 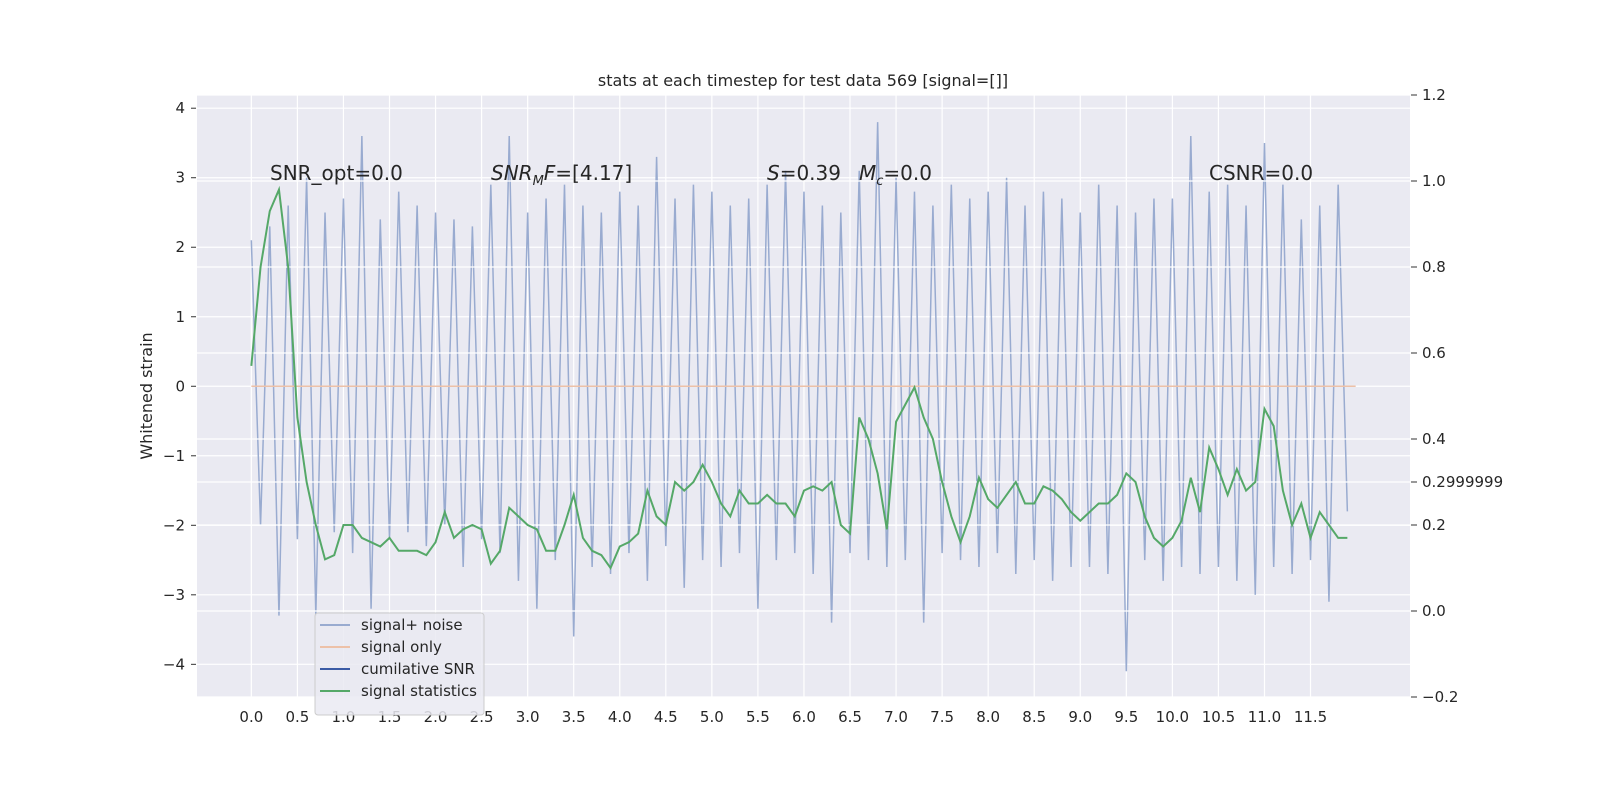 What do you see at coordinates (1462, 482) in the screenshot?
I see `y2-tick-label: 0.2999999` at bounding box center [1462, 482].